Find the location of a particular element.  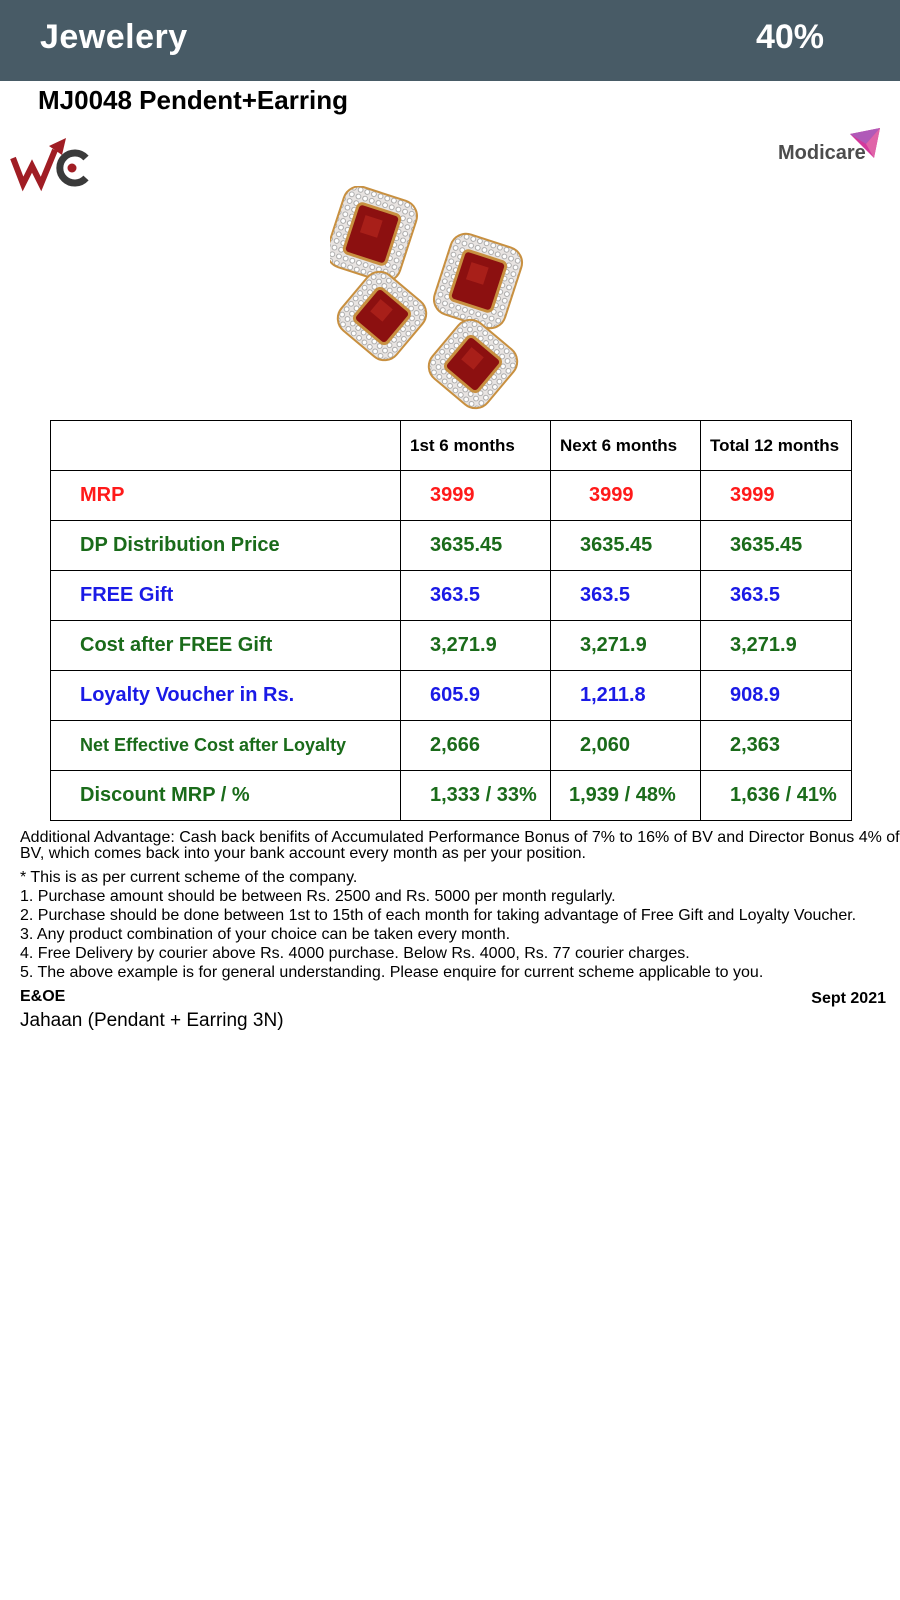

table-header-cell: Total 12 months is located at coordinates (776, 445).